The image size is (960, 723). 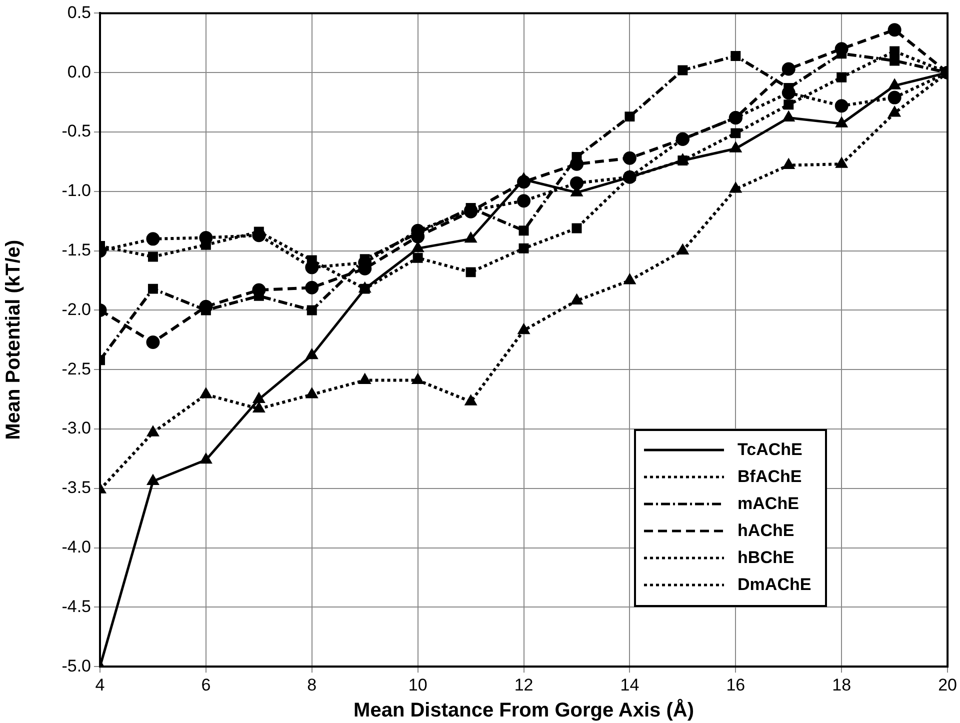 I want to click on y-tick-label: -2.0, so click(x=76, y=309).